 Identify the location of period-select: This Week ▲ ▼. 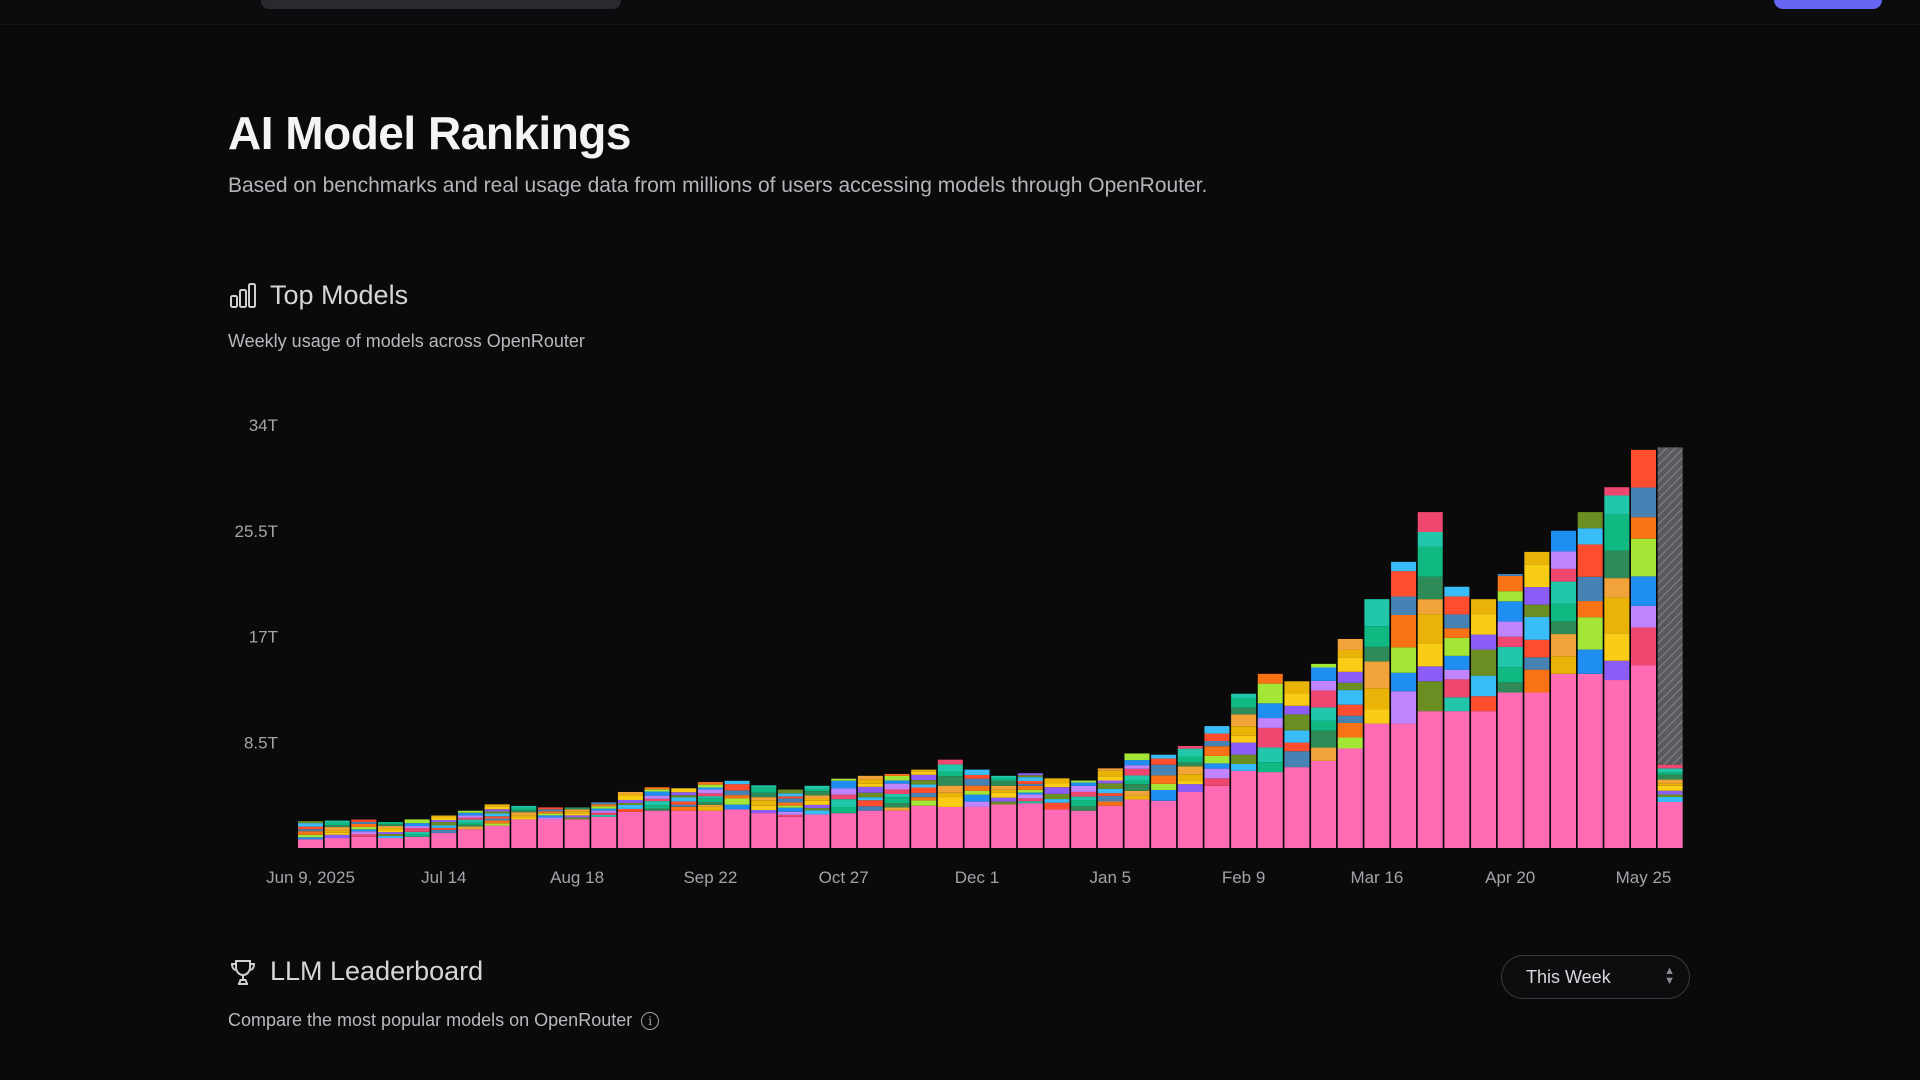
(1595, 977).